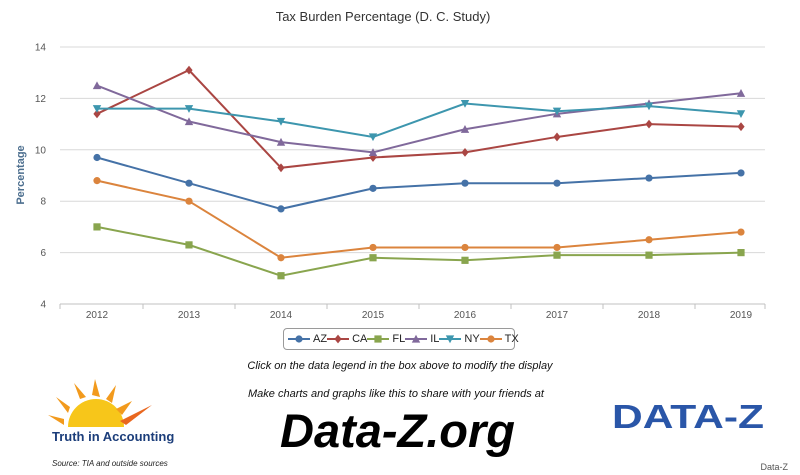 Image resolution: width=800 pixels, height=475 pixels. I want to click on series-az, so click(419, 183).